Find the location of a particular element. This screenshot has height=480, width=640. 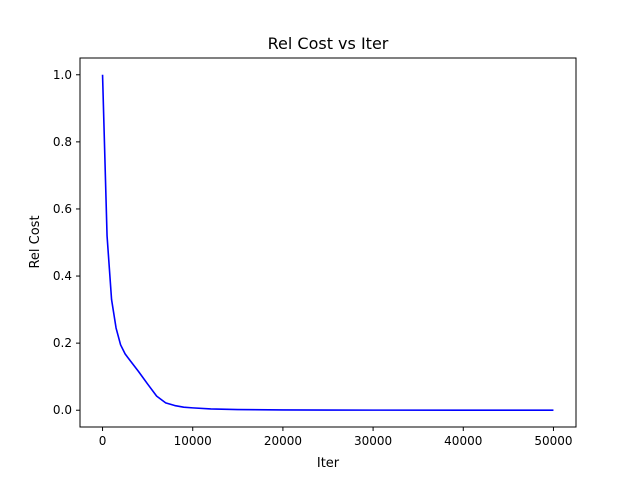

x-tick-label: 20000 is located at coordinates (283, 441).